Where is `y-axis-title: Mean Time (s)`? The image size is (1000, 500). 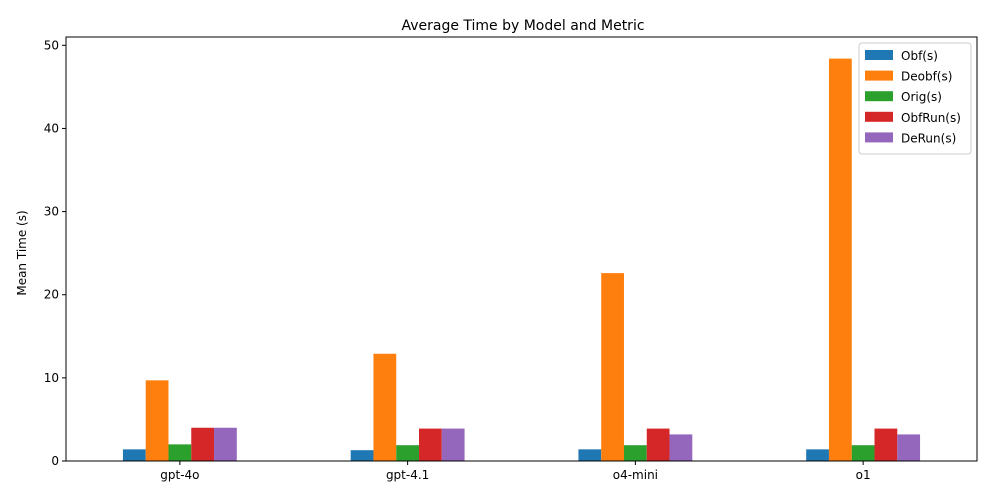 y-axis-title: Mean Time (s) is located at coordinates (22, 252).